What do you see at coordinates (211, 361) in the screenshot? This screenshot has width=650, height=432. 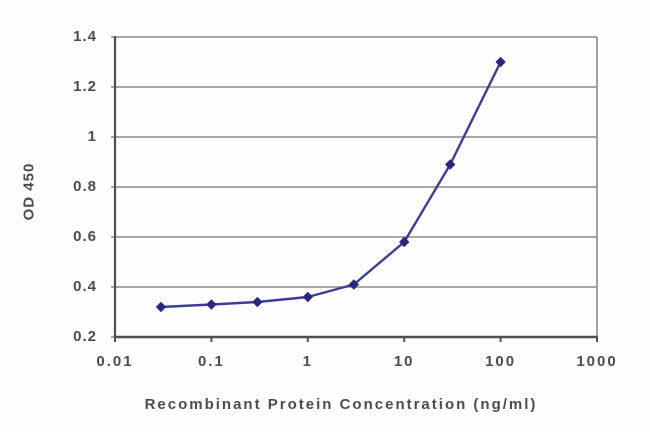 I see `x-tick-label: 0.1` at bounding box center [211, 361].